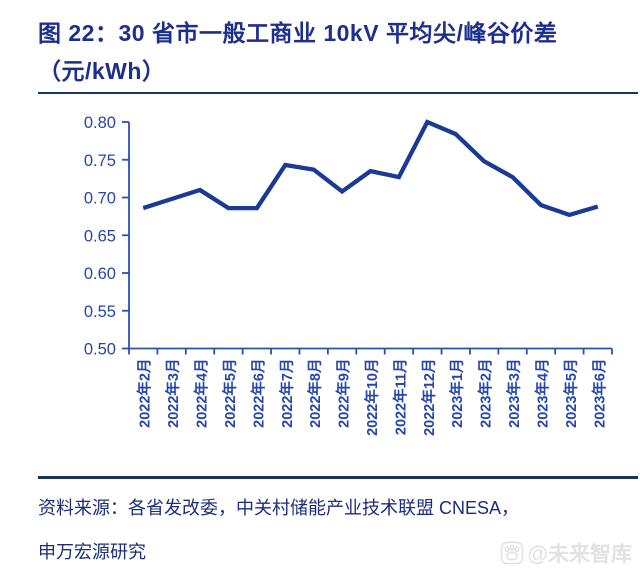 Image resolution: width=640 pixels, height=576 pixels. I want to click on x-tick-label: 2022年2月, so click(145, 393).